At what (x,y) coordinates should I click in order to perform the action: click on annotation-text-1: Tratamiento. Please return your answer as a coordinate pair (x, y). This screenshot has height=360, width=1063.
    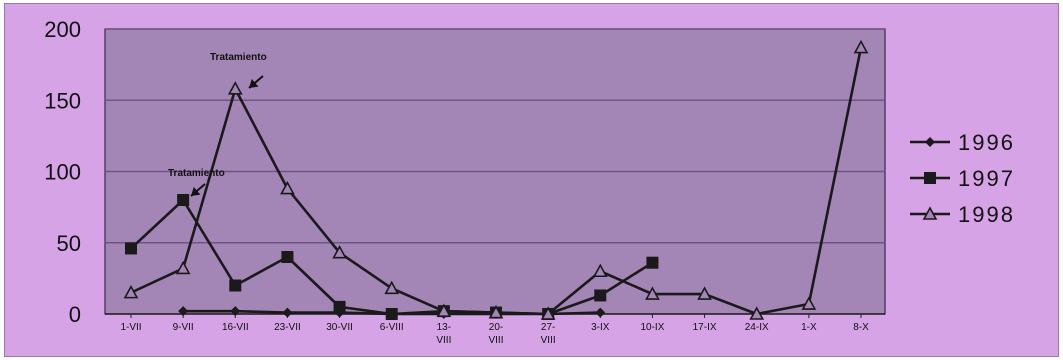
    Looking at the image, I should click on (196, 173).